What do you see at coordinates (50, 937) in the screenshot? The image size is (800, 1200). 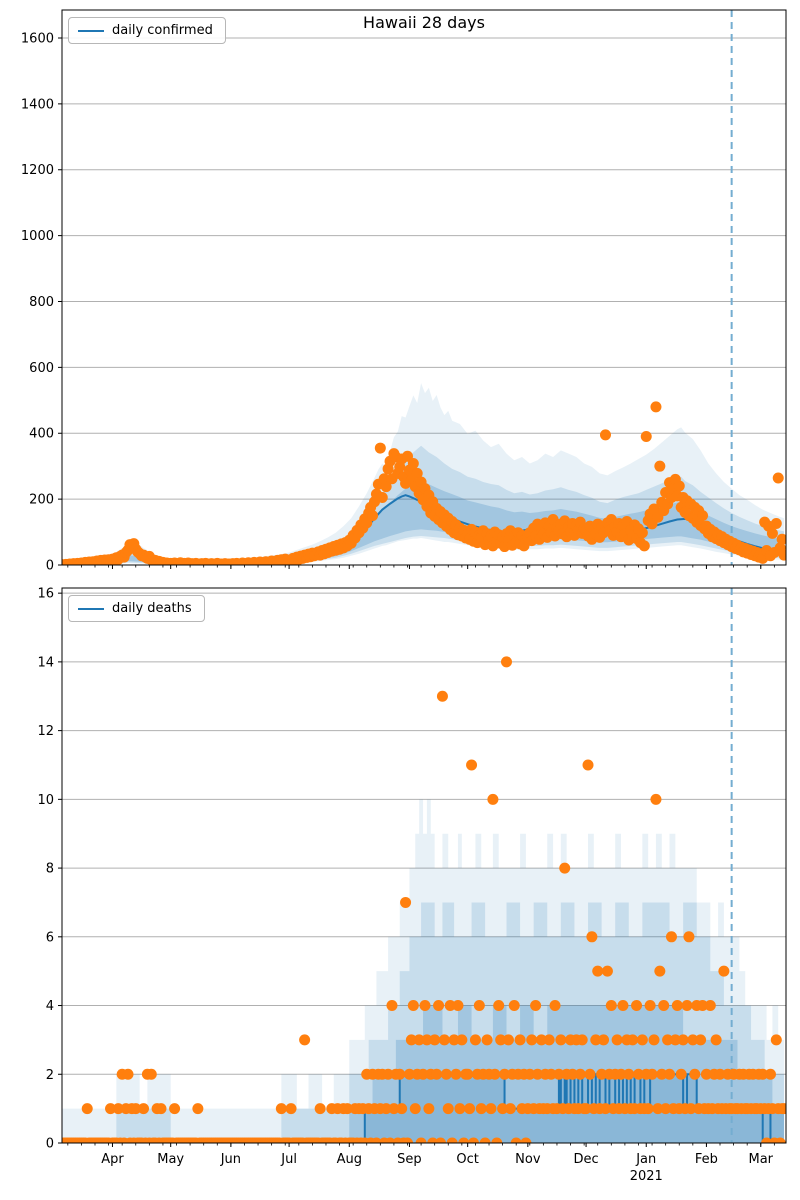 I see `y-tick-label: 6` at bounding box center [50, 937].